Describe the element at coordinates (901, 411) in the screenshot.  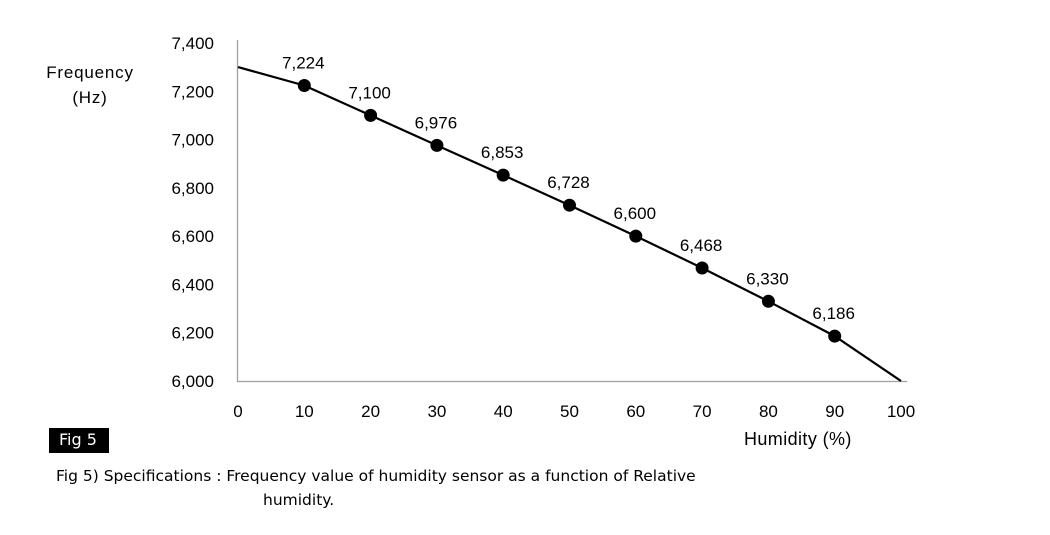
I see `x-tick-label: 100` at that location.